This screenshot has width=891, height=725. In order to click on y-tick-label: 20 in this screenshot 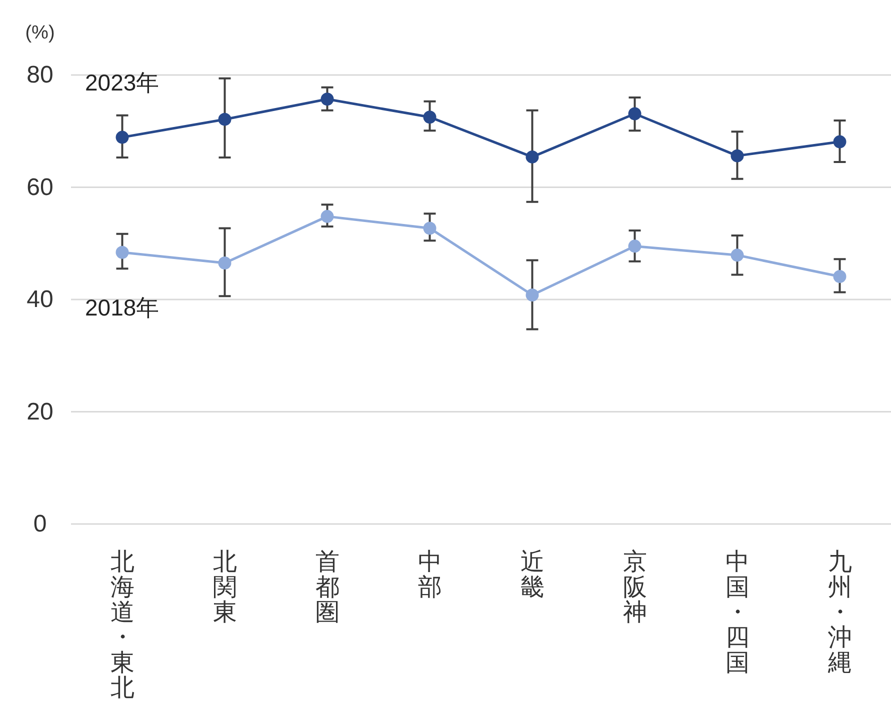, I will do `click(40, 412)`.